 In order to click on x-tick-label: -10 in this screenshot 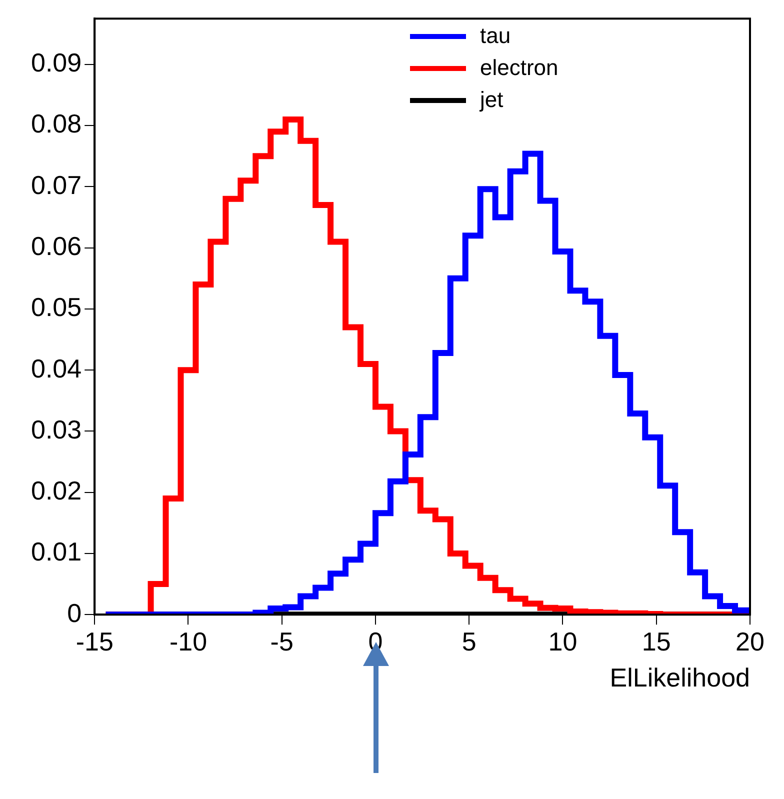, I will do `click(188, 641)`.